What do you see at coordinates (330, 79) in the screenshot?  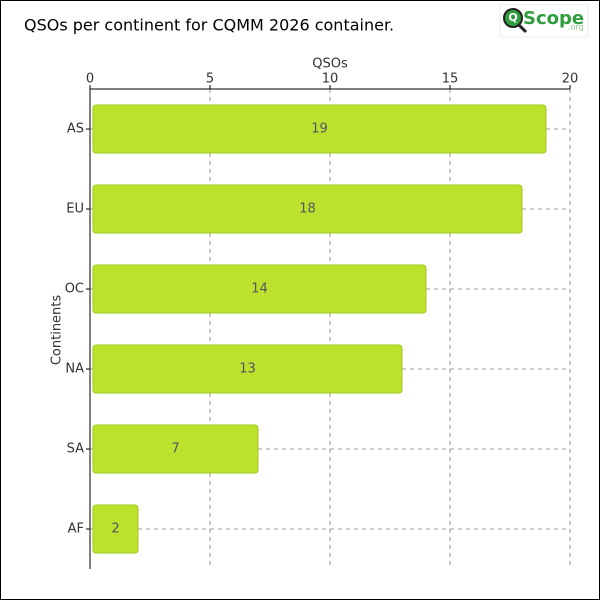 I see `x-tick-label: 10` at bounding box center [330, 79].